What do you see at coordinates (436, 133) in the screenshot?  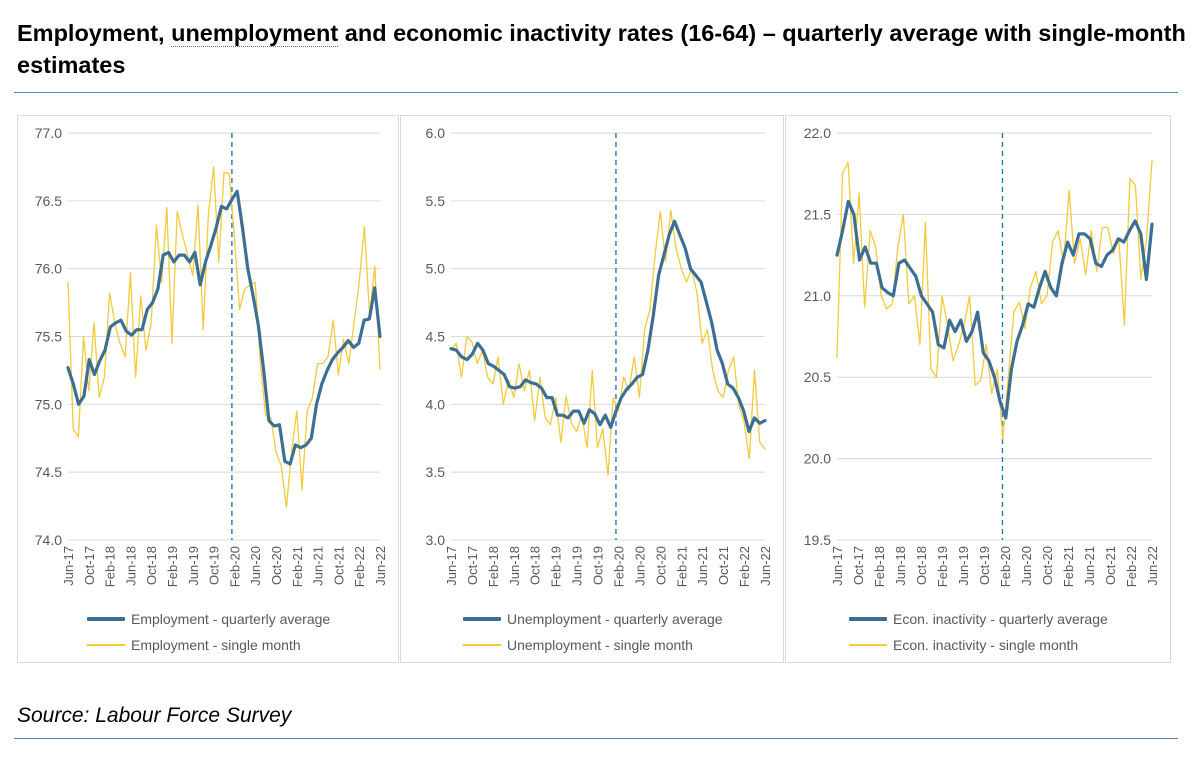 I see `y-tick-label: 6.0` at bounding box center [436, 133].